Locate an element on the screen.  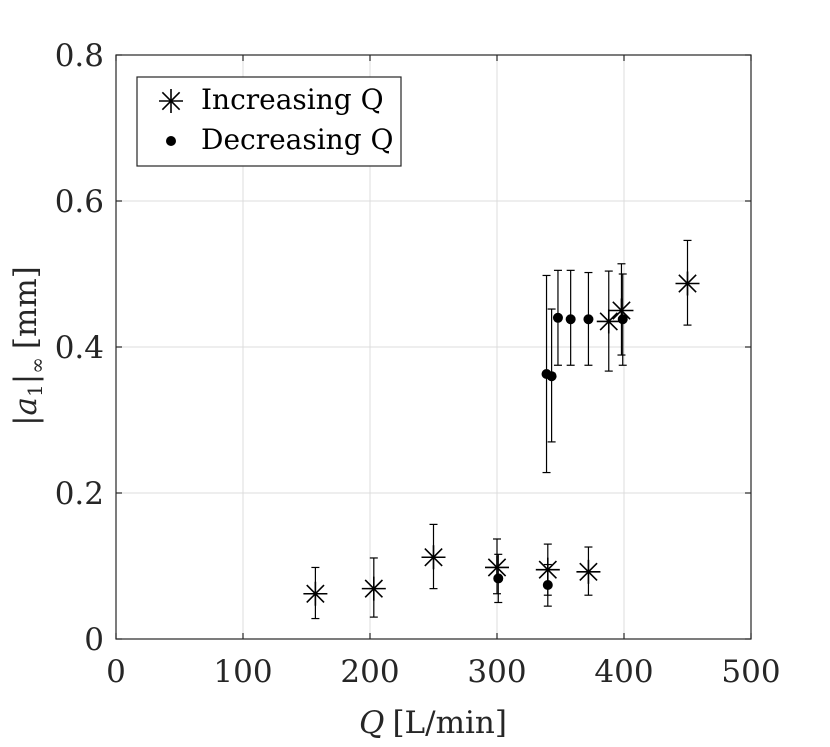
y-axis-label: |a1|∞[mm] is located at coordinates (28, 346).